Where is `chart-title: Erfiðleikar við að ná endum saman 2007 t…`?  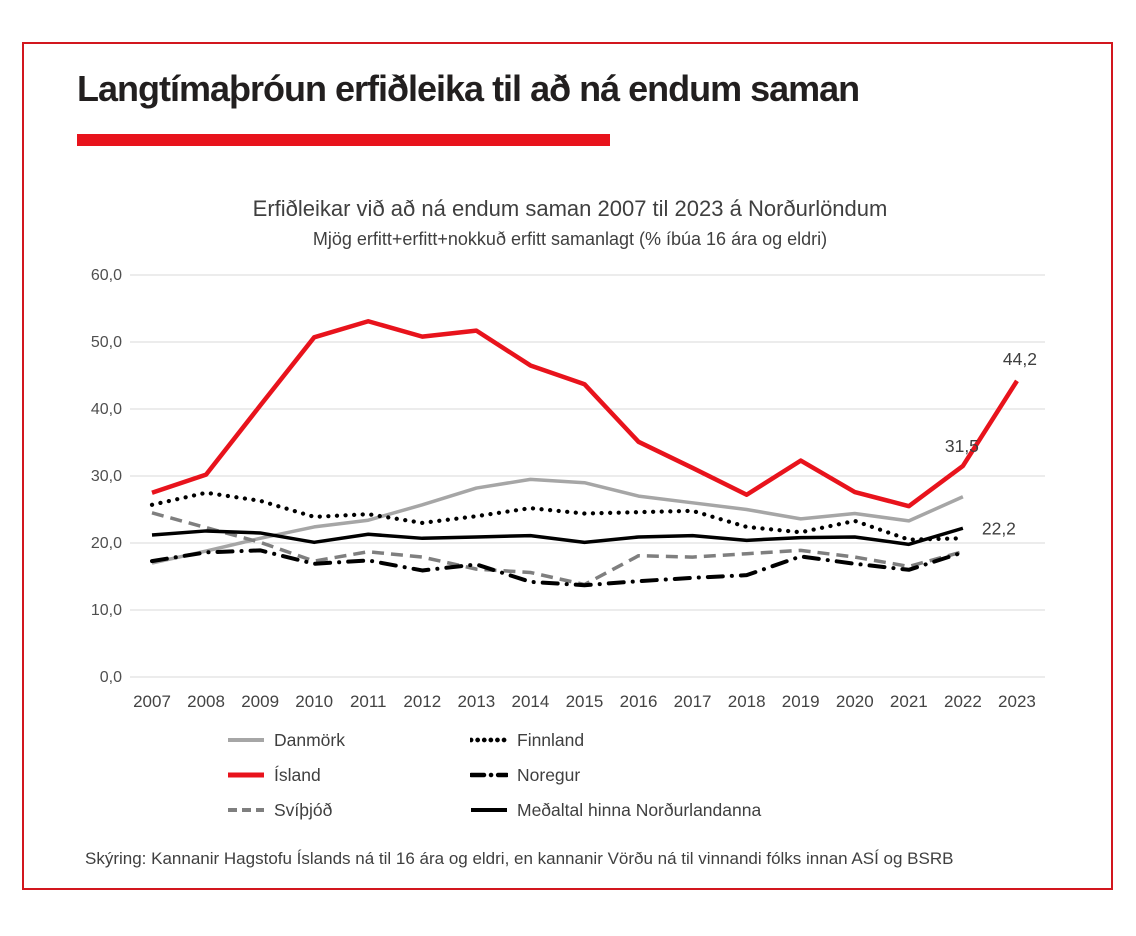 chart-title: Erfiðleikar við að ná endum saman 2007 t… is located at coordinates (570, 208).